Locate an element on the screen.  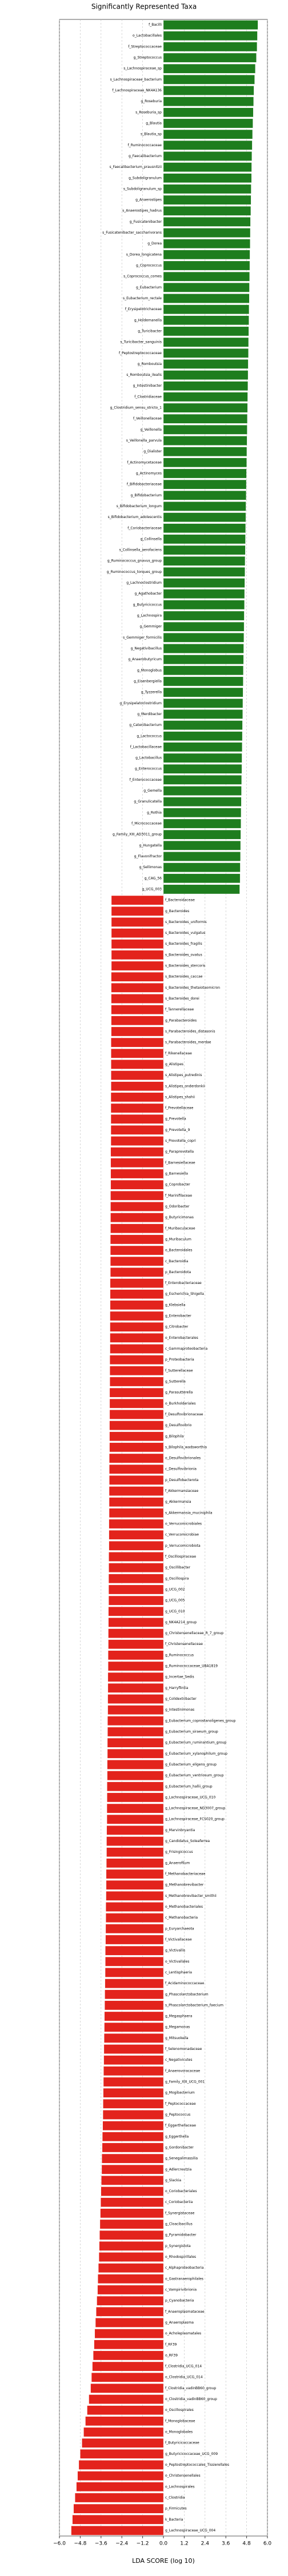
bar-label: f_Akkermansiaceae is located at coordinates (181, 1491).